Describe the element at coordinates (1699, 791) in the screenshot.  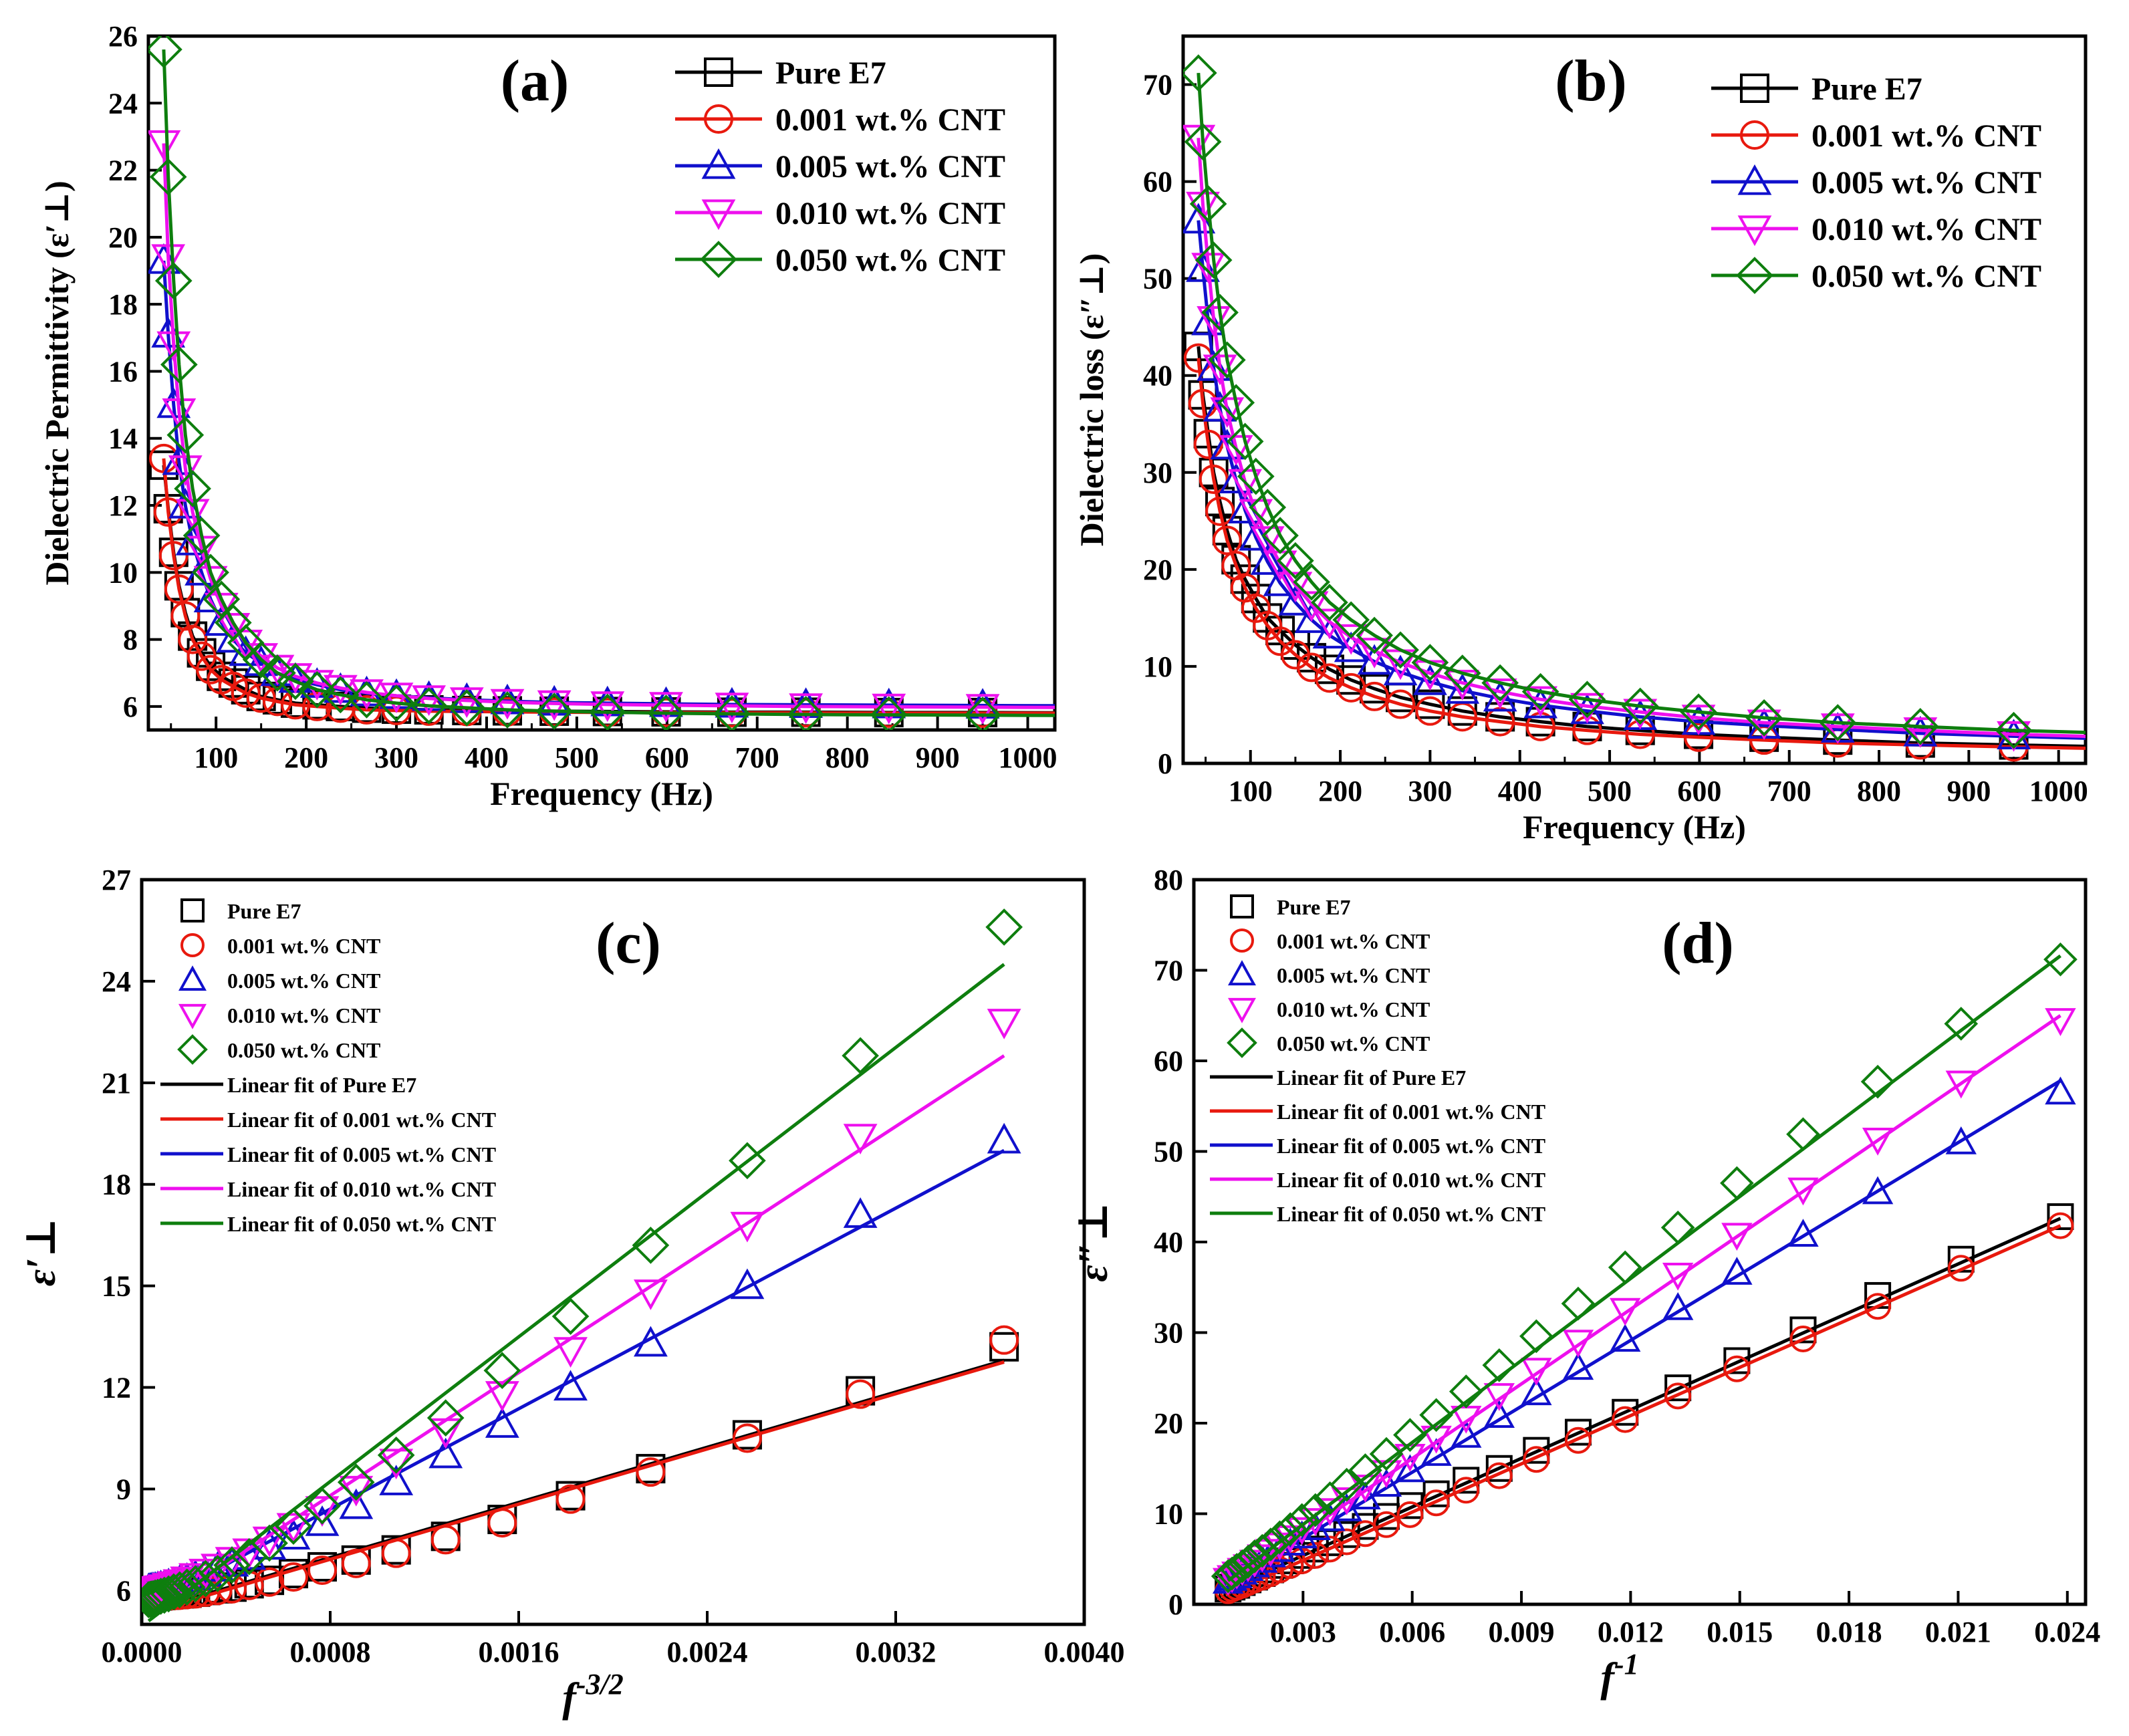
I see `x-tick-label: 600` at that location.